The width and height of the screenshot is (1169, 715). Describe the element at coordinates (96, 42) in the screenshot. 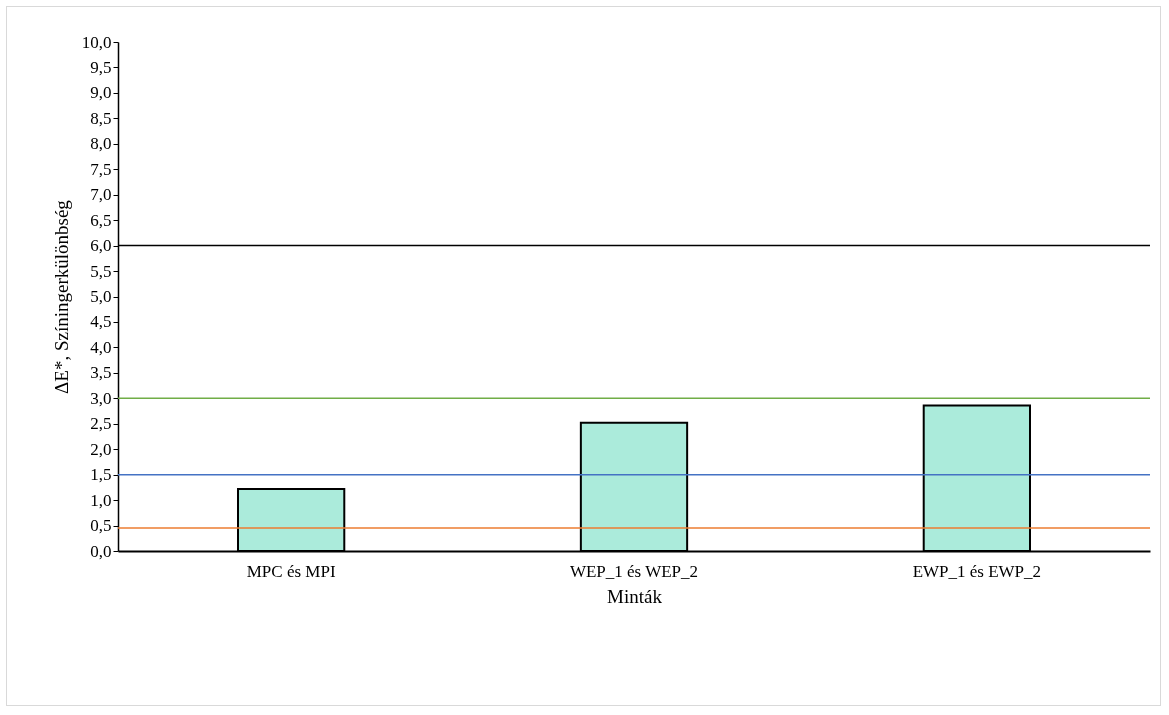

I see `y-tick-label: 10,0` at that location.